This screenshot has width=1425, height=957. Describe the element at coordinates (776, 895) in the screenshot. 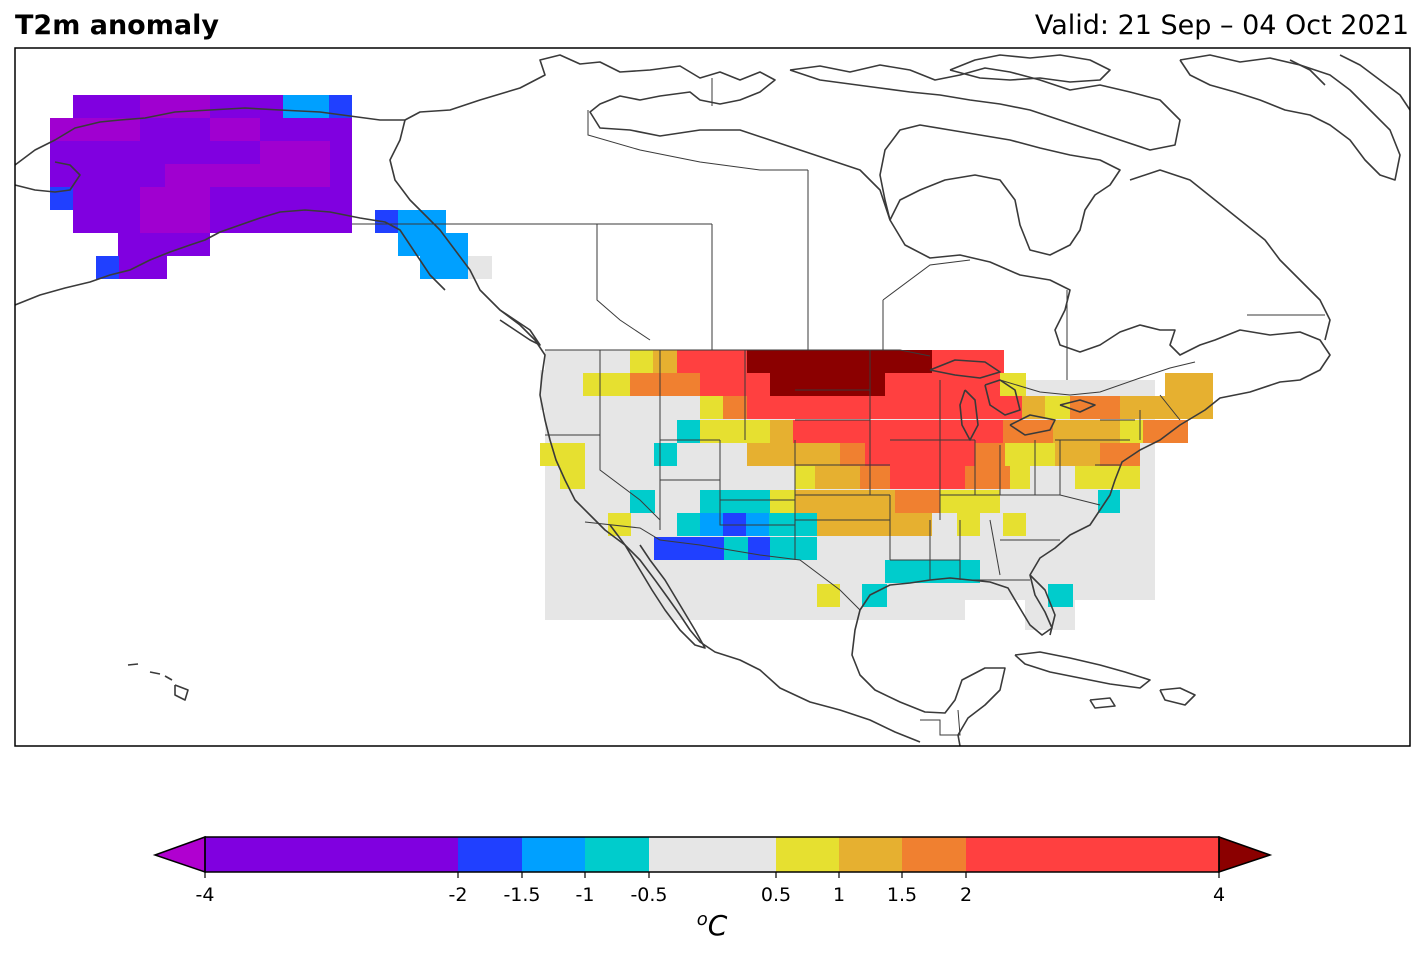

I see `colorbar-tick-label: 0.5` at that location.